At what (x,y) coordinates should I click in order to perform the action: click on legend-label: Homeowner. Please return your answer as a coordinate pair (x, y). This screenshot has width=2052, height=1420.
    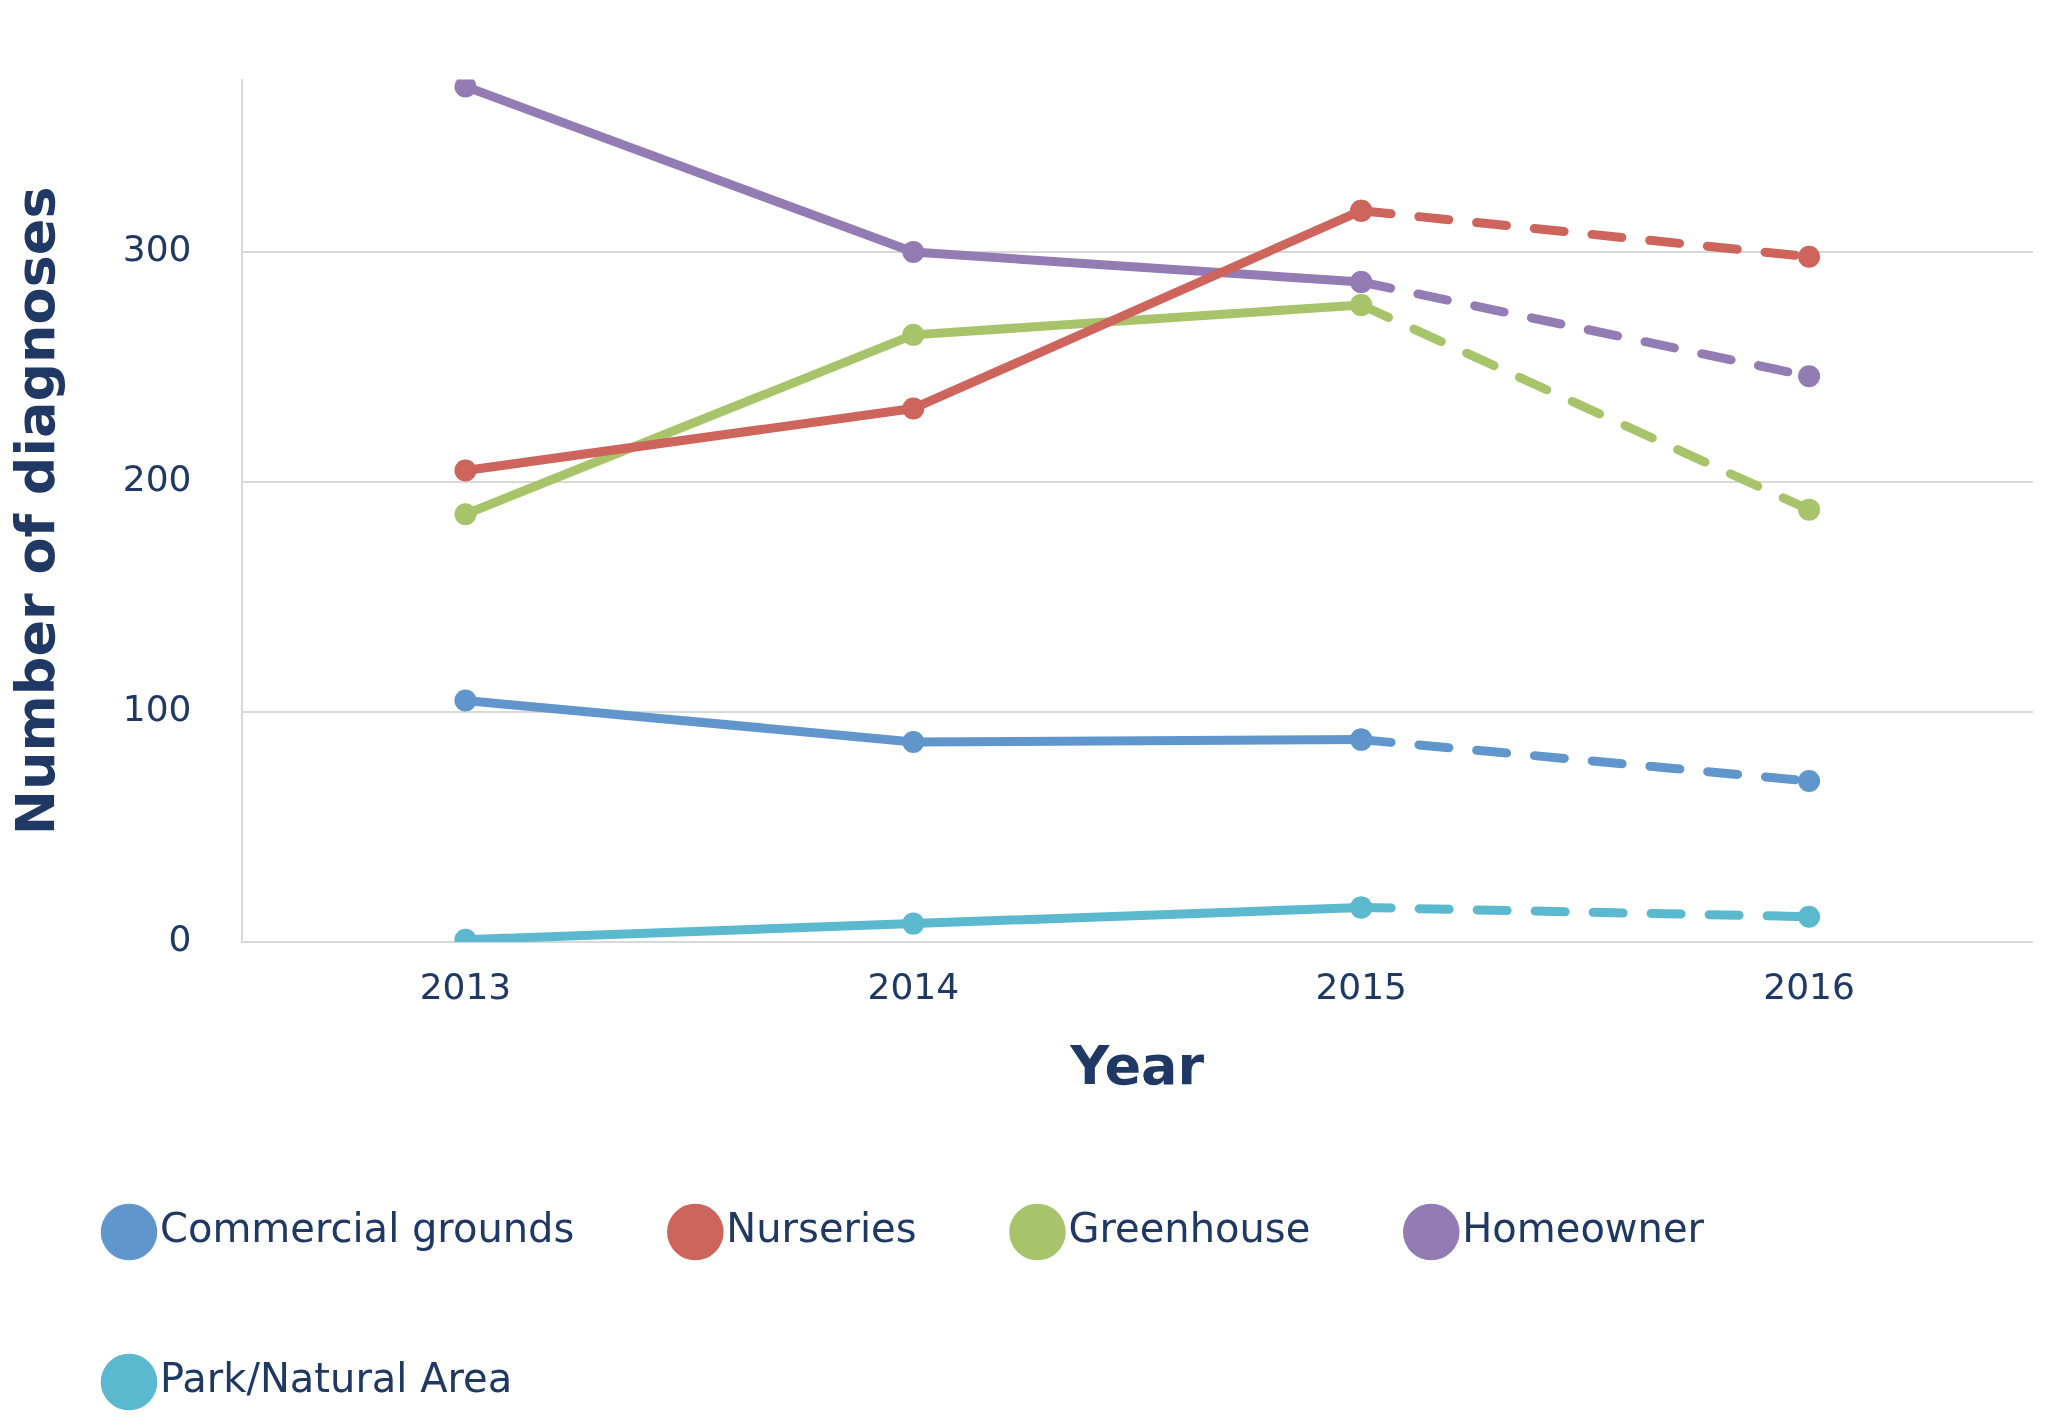
    Looking at the image, I should click on (1583, 1228).